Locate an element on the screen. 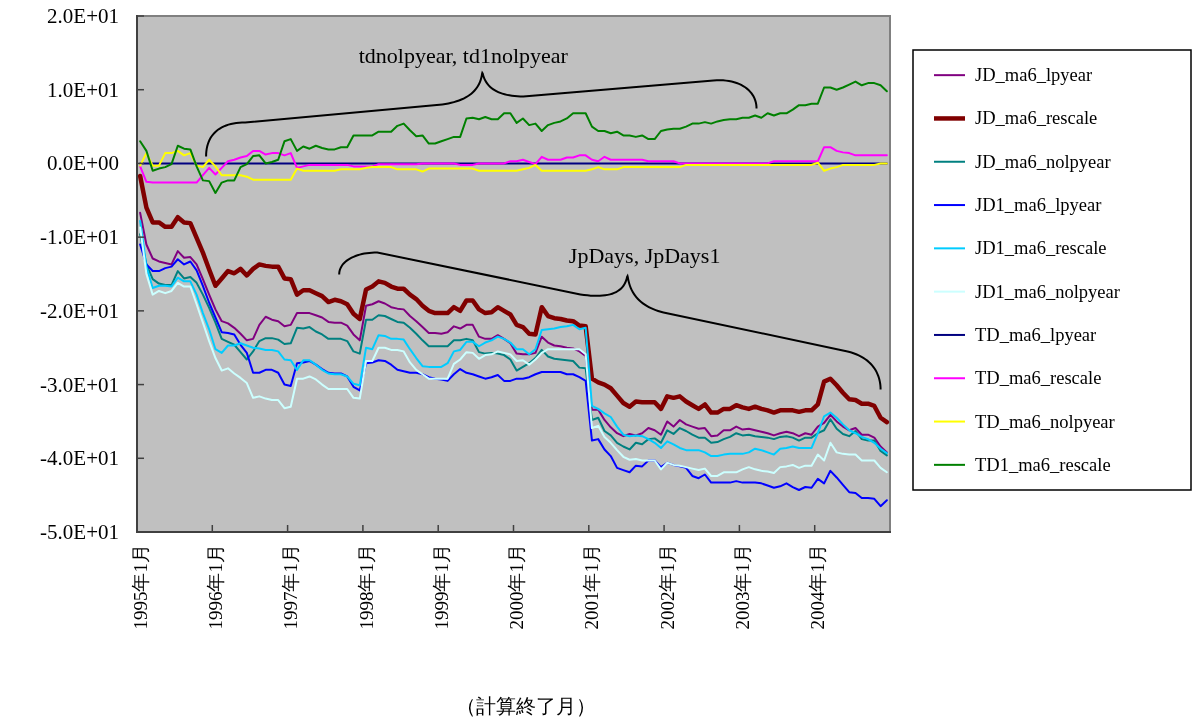 This screenshot has height=723, width=1201. x-axis-title: （計算終了月） is located at coordinates (525, 706).